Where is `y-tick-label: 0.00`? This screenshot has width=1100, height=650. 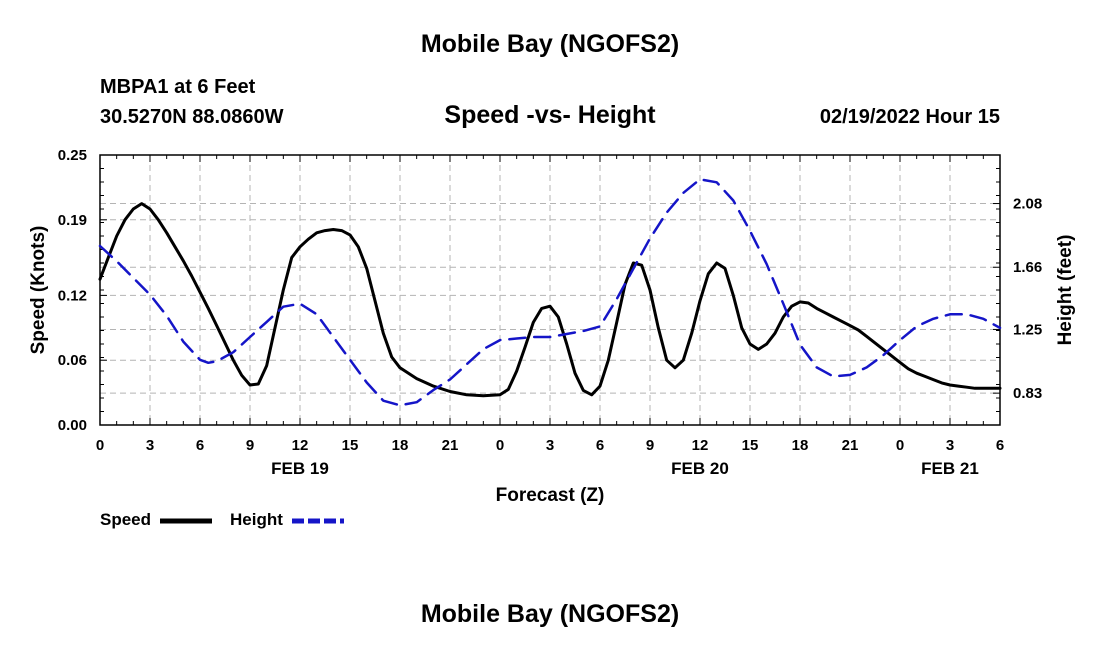 y-tick-label: 0.00 is located at coordinates (72, 425).